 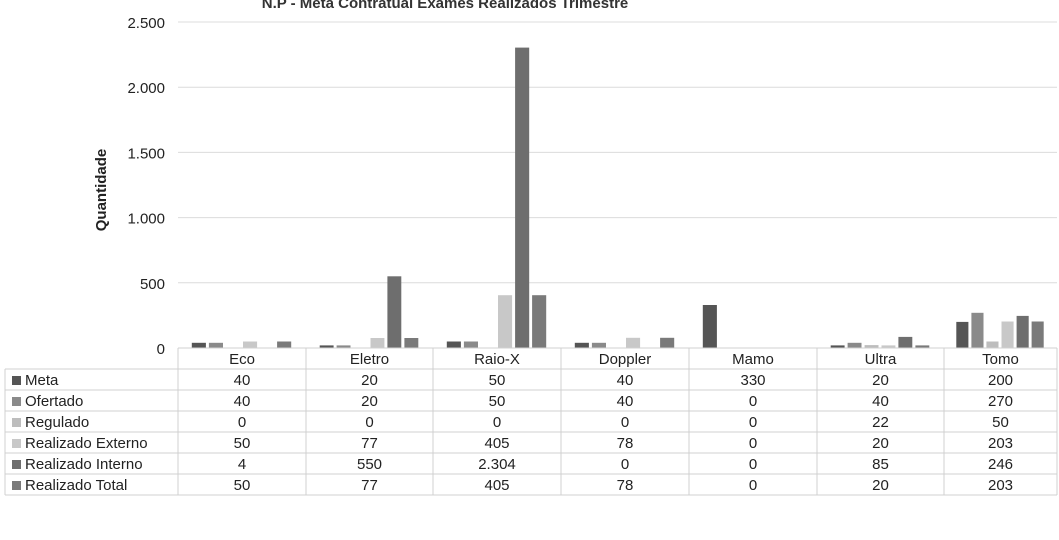 What do you see at coordinates (101, 190) in the screenshot?
I see `y-axis-title: Quantidade` at bounding box center [101, 190].